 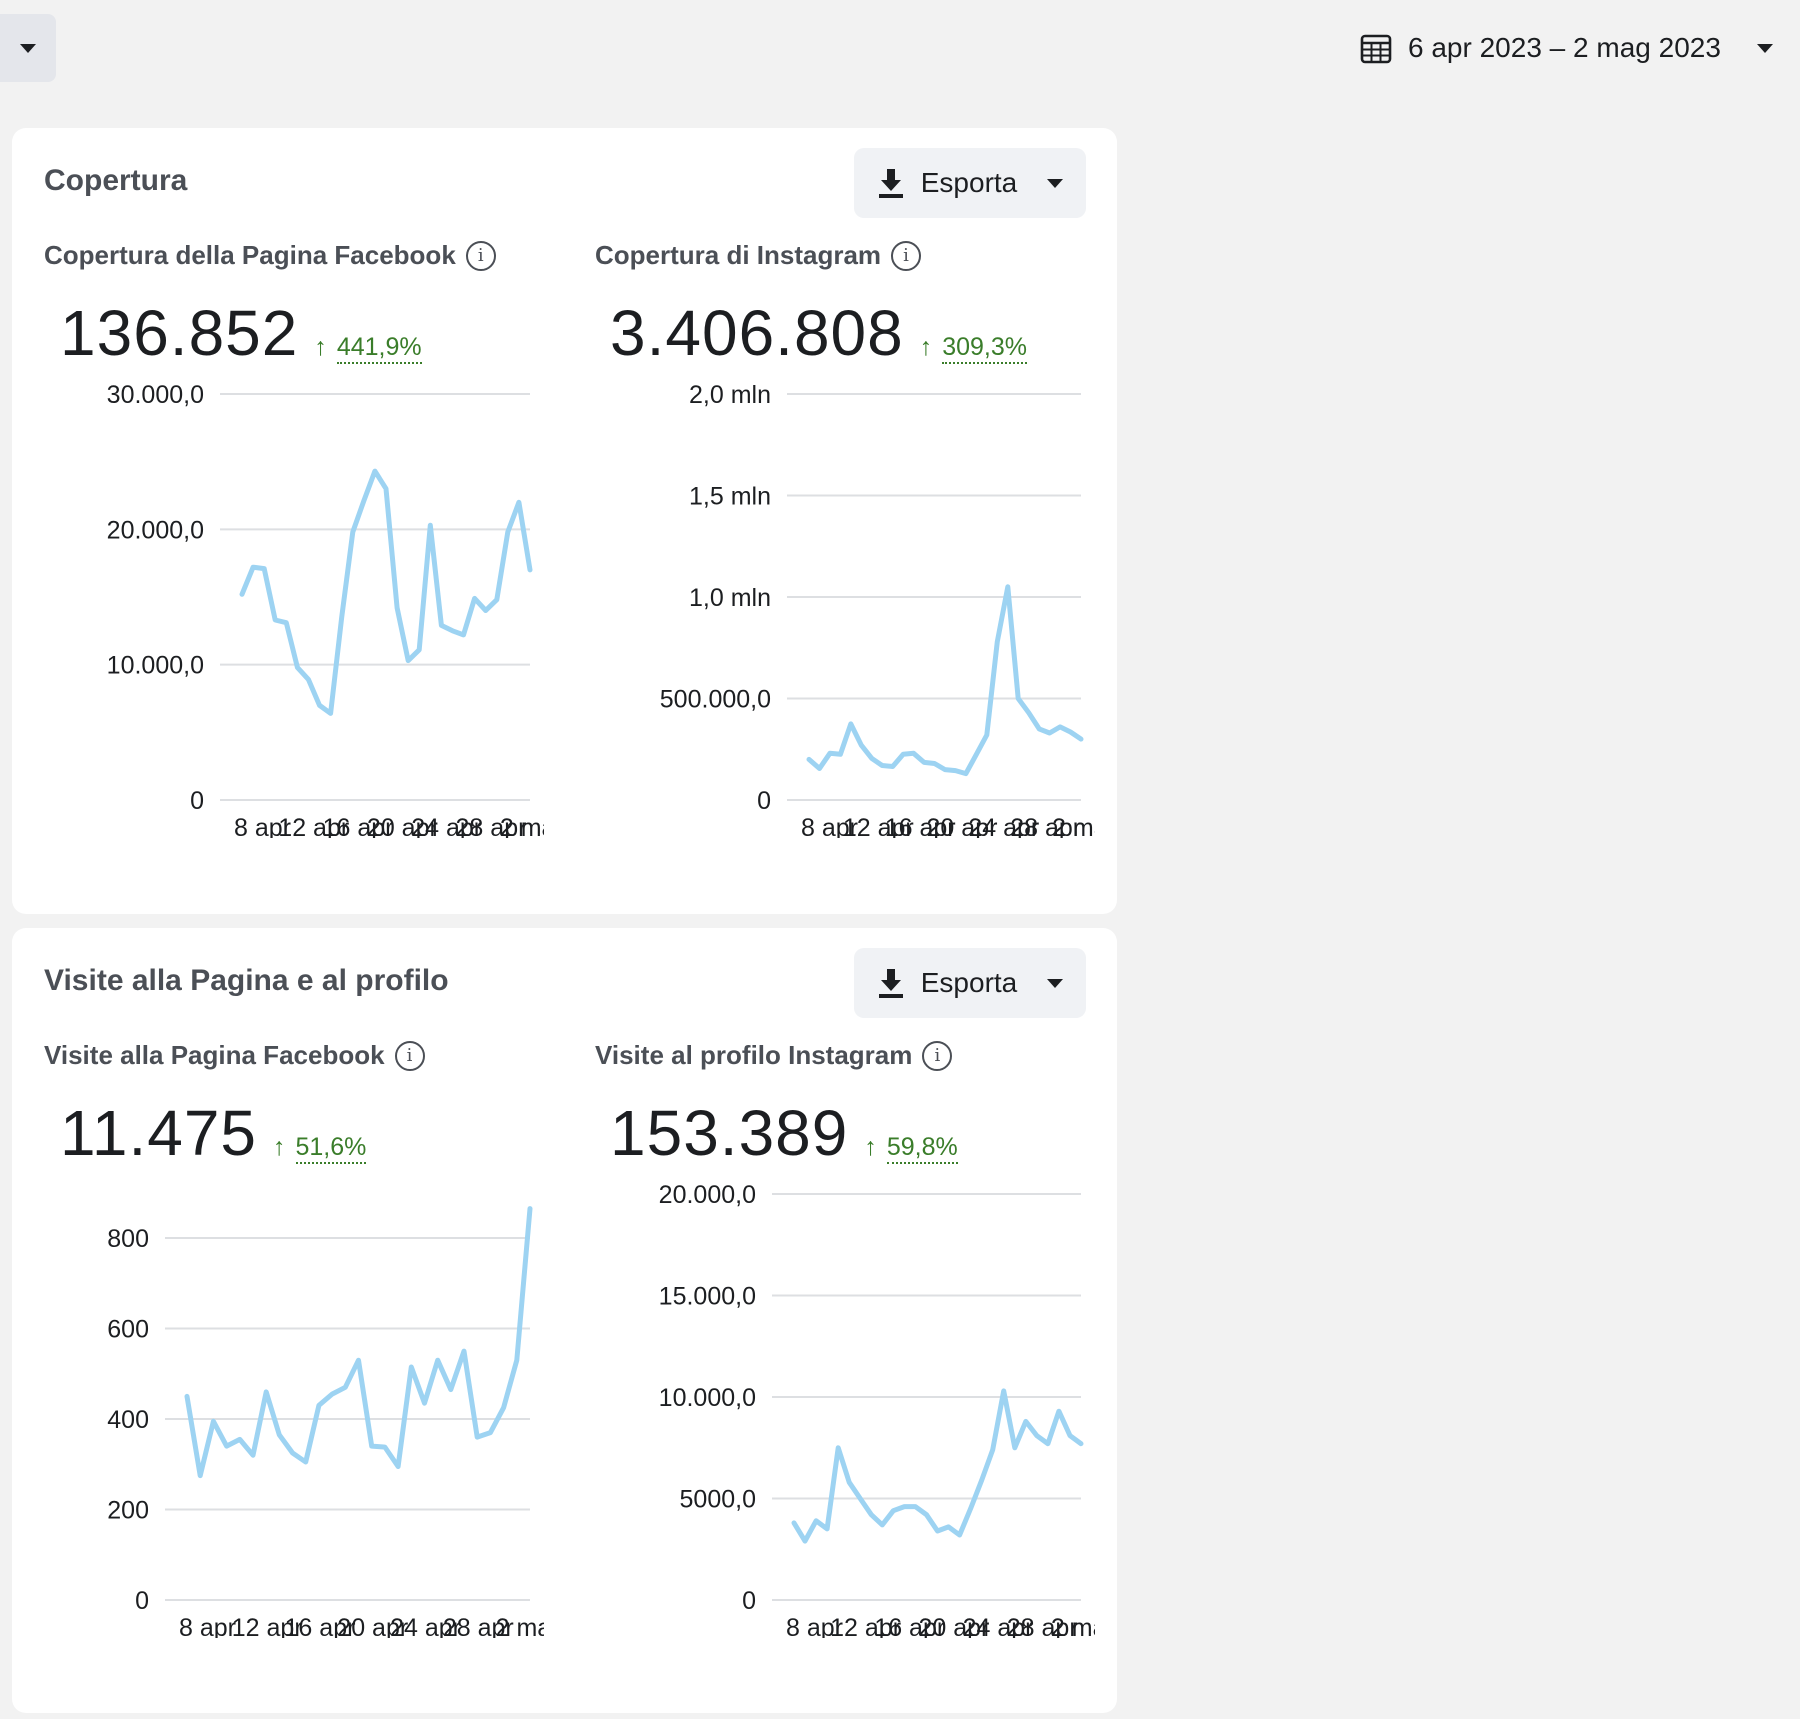 I want to click on y-tick-label: 2,0 mln, so click(x=730, y=395).